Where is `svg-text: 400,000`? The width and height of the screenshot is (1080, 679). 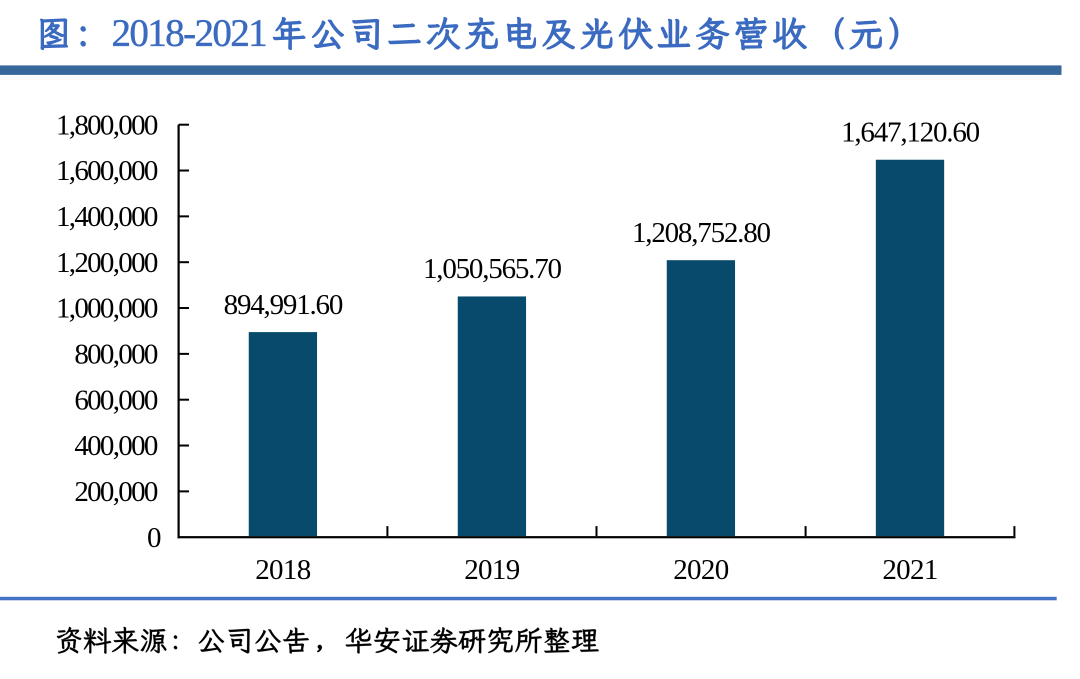 svg-text: 400,000 is located at coordinates (116, 446).